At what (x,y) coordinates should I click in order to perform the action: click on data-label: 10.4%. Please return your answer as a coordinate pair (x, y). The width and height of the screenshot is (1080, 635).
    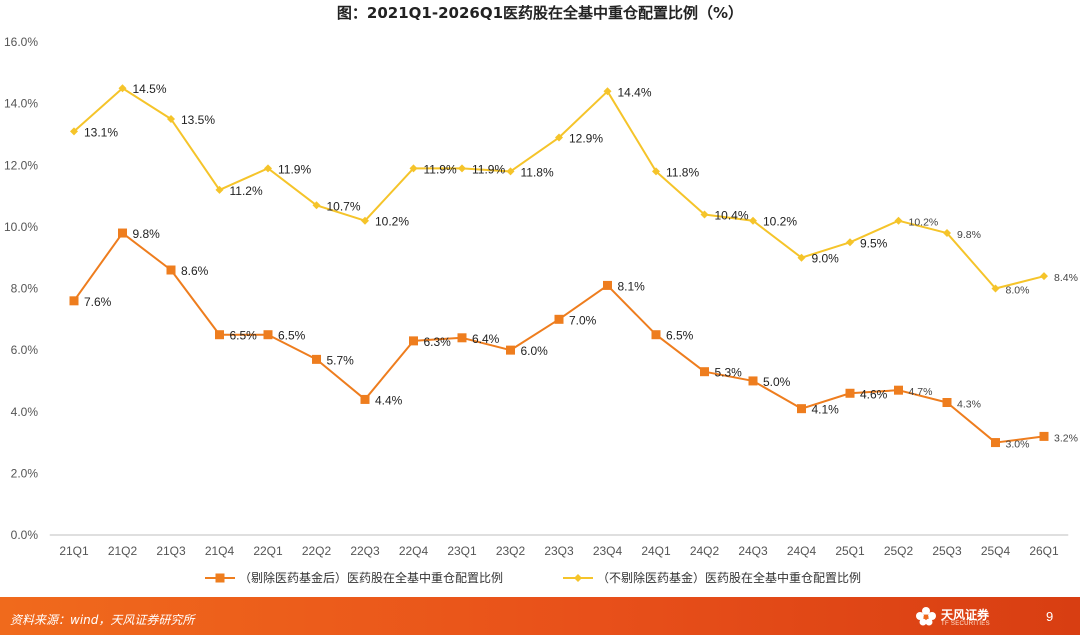
    Looking at the image, I should click on (732, 216).